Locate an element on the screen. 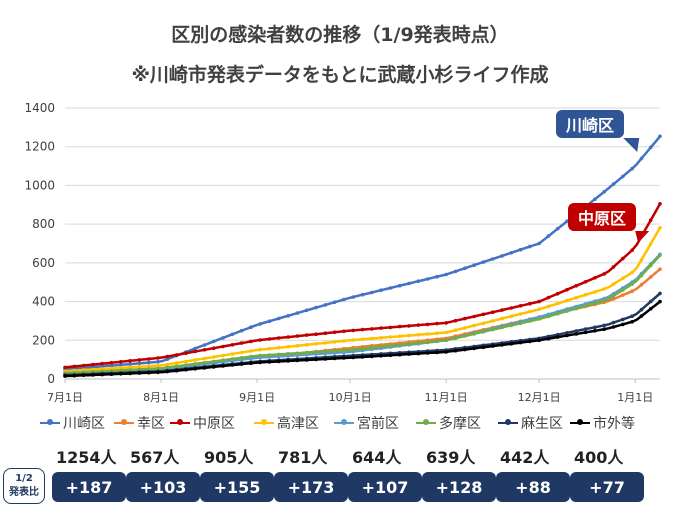  total-count: 644人 is located at coordinates (377, 457).